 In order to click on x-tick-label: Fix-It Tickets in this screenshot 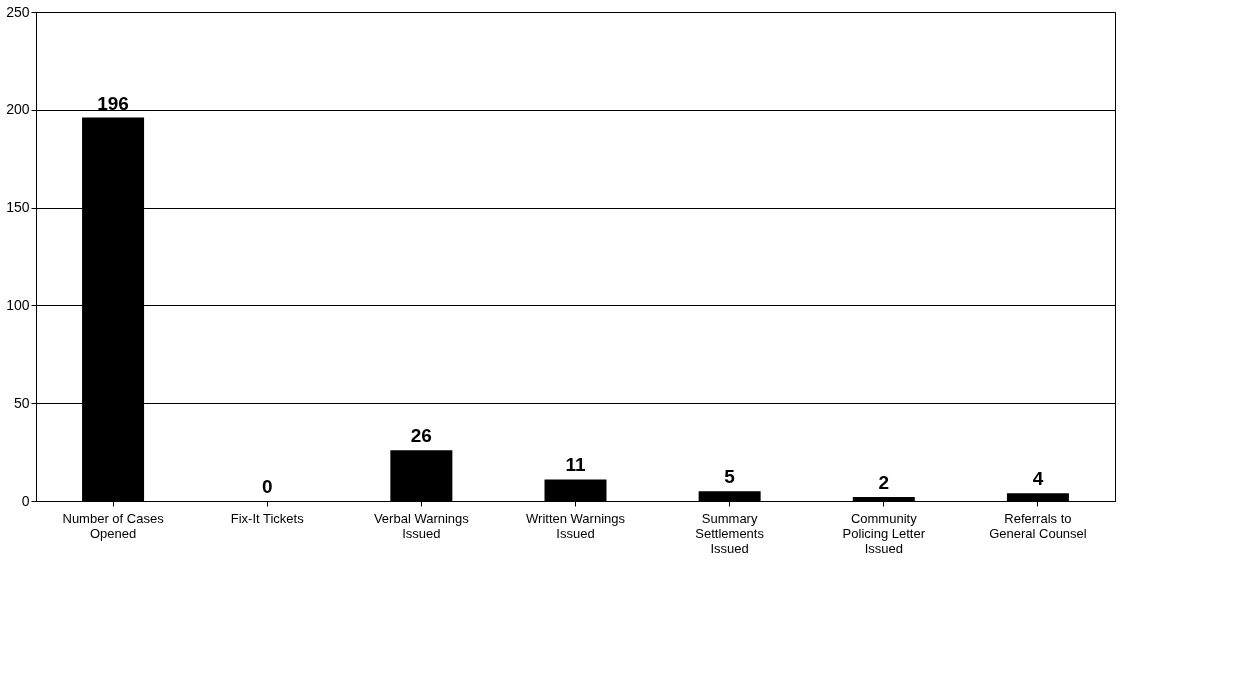, I will do `click(267, 518)`.